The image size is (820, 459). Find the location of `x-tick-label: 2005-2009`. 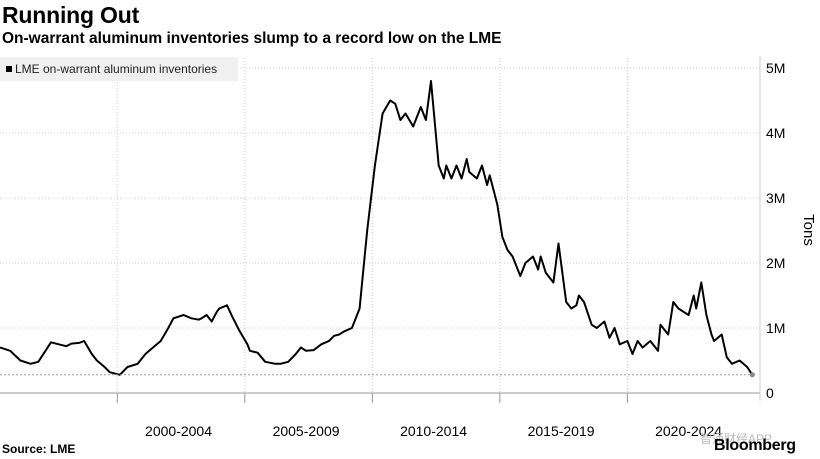

x-tick-label: 2005-2009 is located at coordinates (306, 431).